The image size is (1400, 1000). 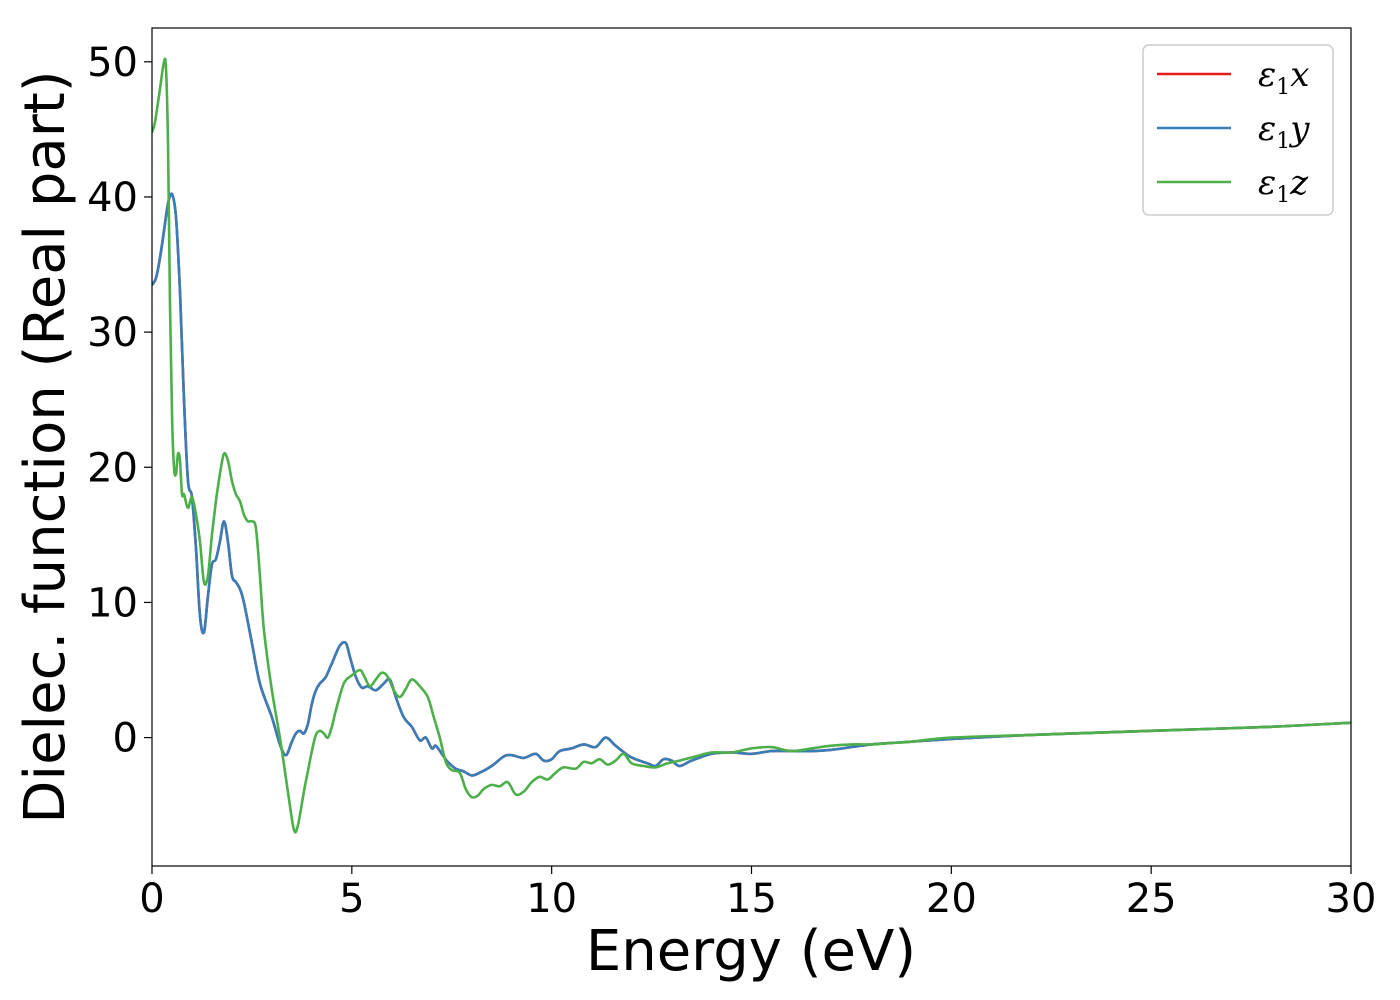 What do you see at coordinates (351, 899) in the screenshot?
I see `x-tick-label: 5` at bounding box center [351, 899].